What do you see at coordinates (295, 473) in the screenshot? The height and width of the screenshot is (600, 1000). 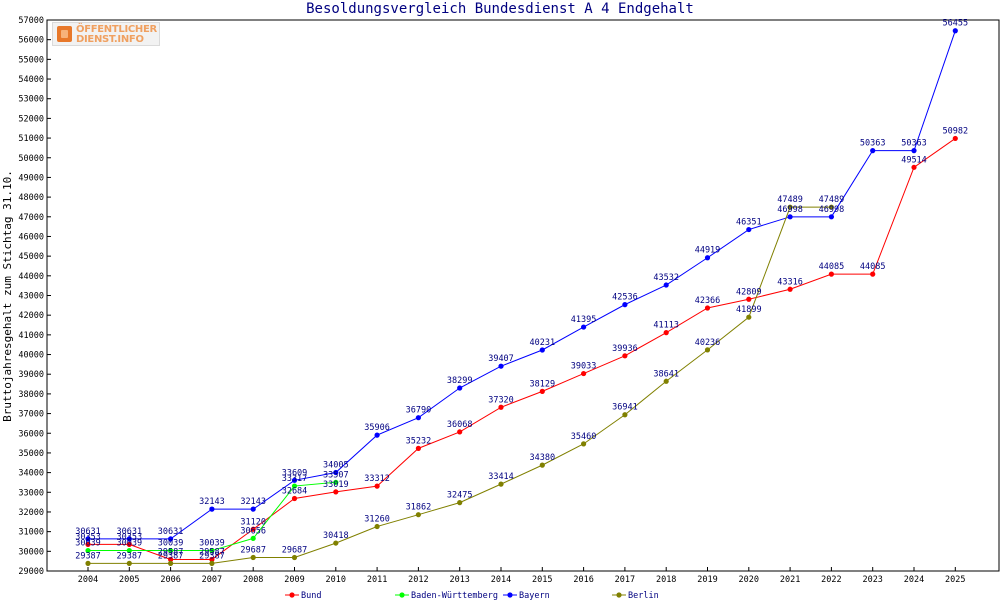 I see `data-label-bayern: 33609` at bounding box center [295, 473].